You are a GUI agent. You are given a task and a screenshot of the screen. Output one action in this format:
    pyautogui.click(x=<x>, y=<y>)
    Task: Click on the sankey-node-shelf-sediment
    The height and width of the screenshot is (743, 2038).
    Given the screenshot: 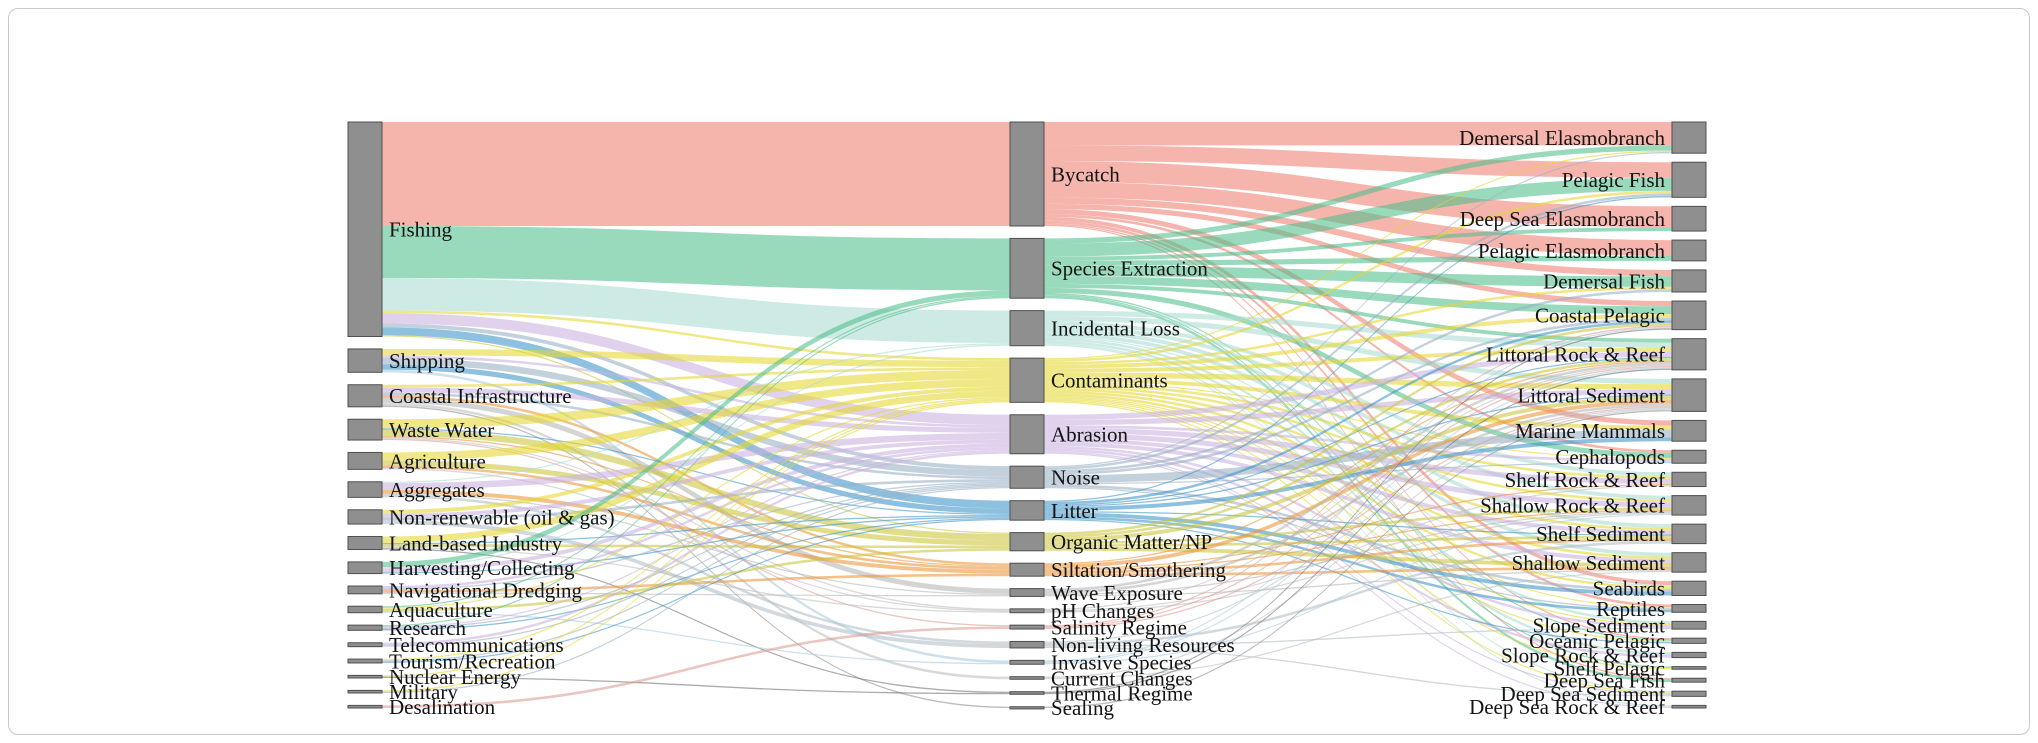 What is the action you would take?
    pyautogui.click(x=1689, y=534)
    